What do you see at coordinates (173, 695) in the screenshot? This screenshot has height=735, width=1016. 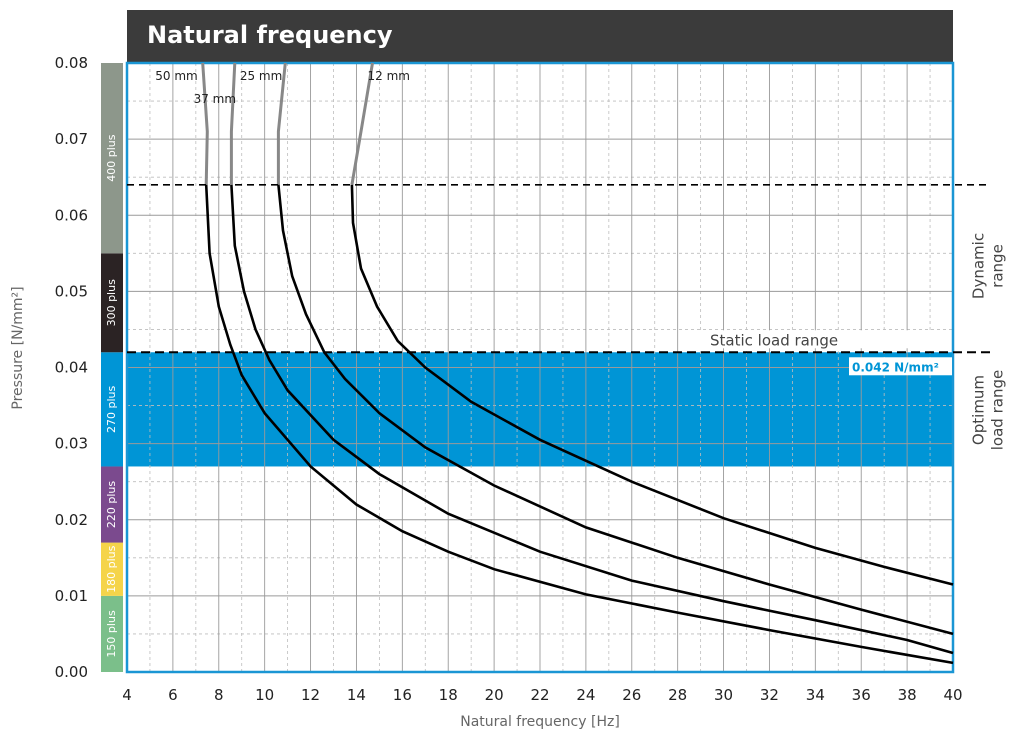 I see `x-tick-label: 6` at bounding box center [173, 695].